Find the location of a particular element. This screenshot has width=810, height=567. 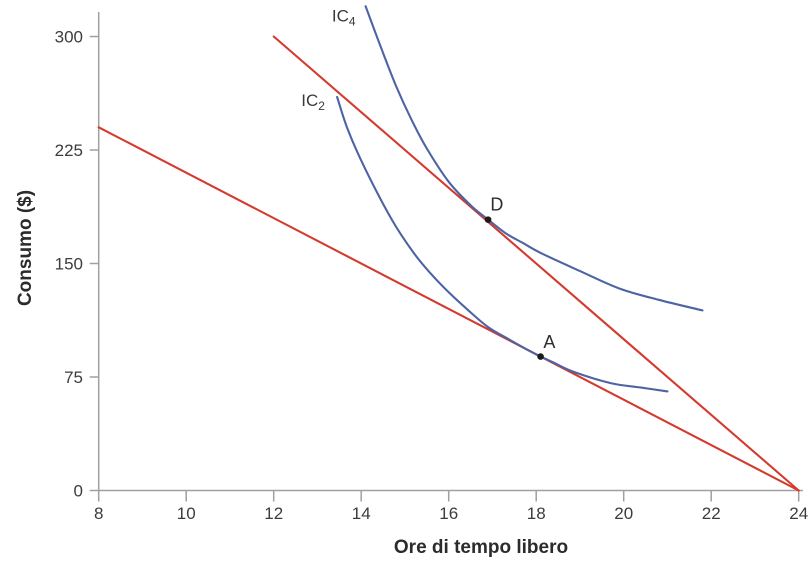

y-tick-label: 75 is located at coordinates (73, 377).